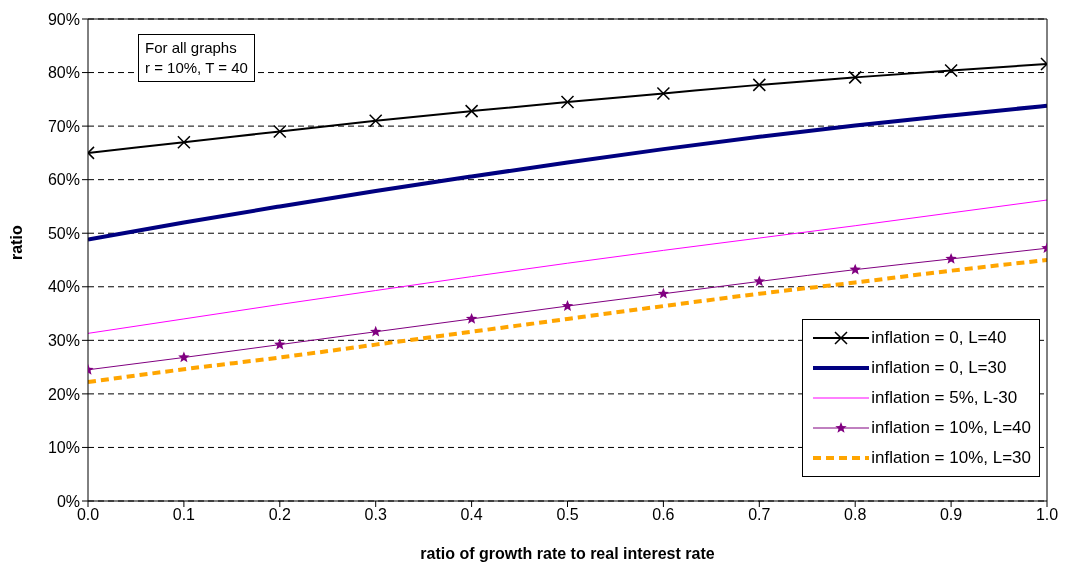  Describe the element at coordinates (191, 48) in the screenshot. I see `annotation: For all graphs` at that location.